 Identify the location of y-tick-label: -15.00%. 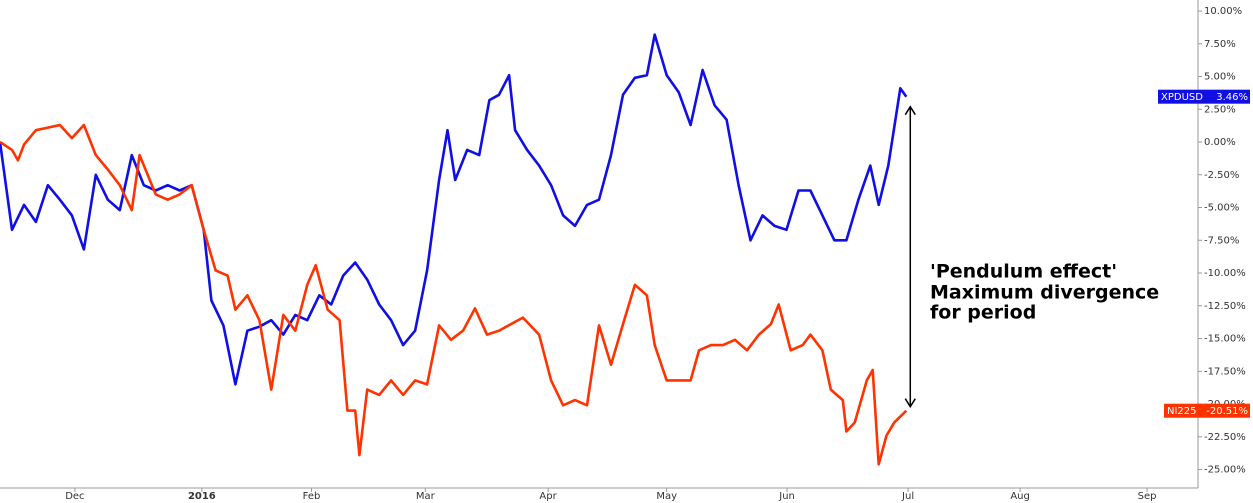
(1225, 339).